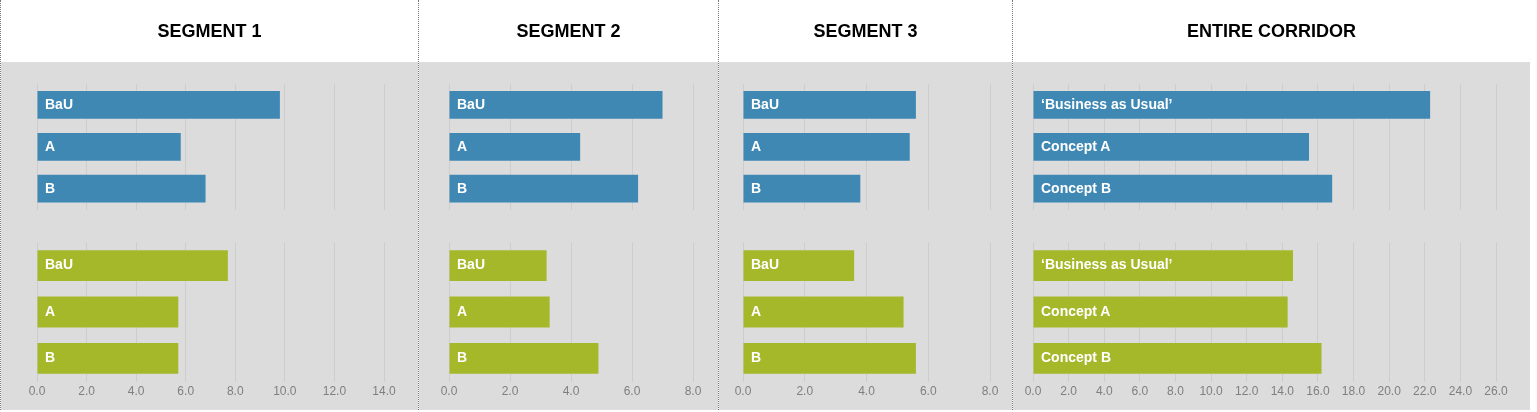  Describe the element at coordinates (1318, 391) in the screenshot. I see `x-tick-label: 16.0` at that location.